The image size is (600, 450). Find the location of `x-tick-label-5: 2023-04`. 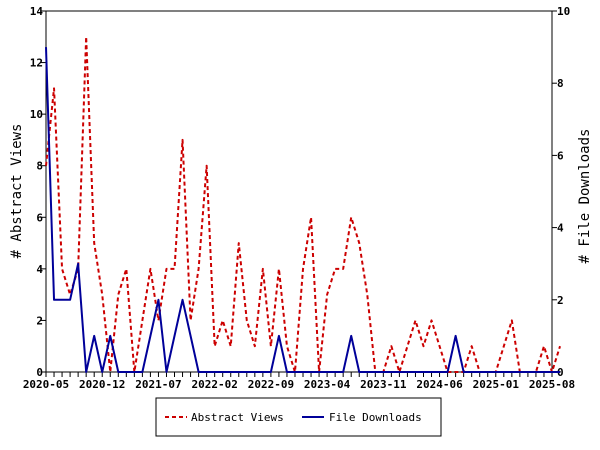

x-tick-label-5: 2023-04 is located at coordinates (327, 384).